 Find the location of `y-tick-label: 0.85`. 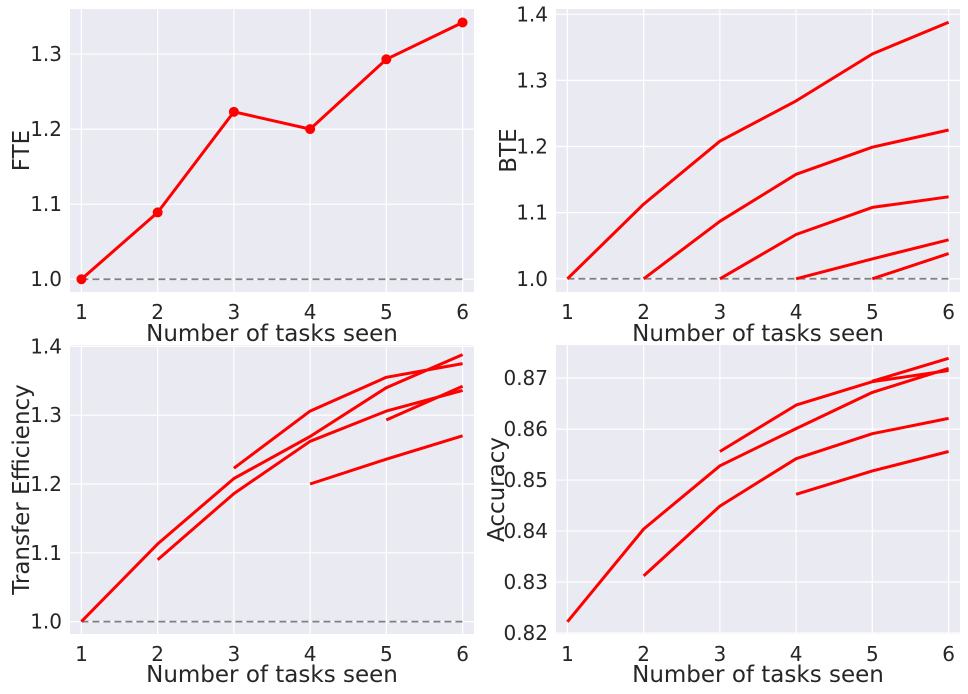

y-tick-label: 0.85 is located at coordinates (525, 480).